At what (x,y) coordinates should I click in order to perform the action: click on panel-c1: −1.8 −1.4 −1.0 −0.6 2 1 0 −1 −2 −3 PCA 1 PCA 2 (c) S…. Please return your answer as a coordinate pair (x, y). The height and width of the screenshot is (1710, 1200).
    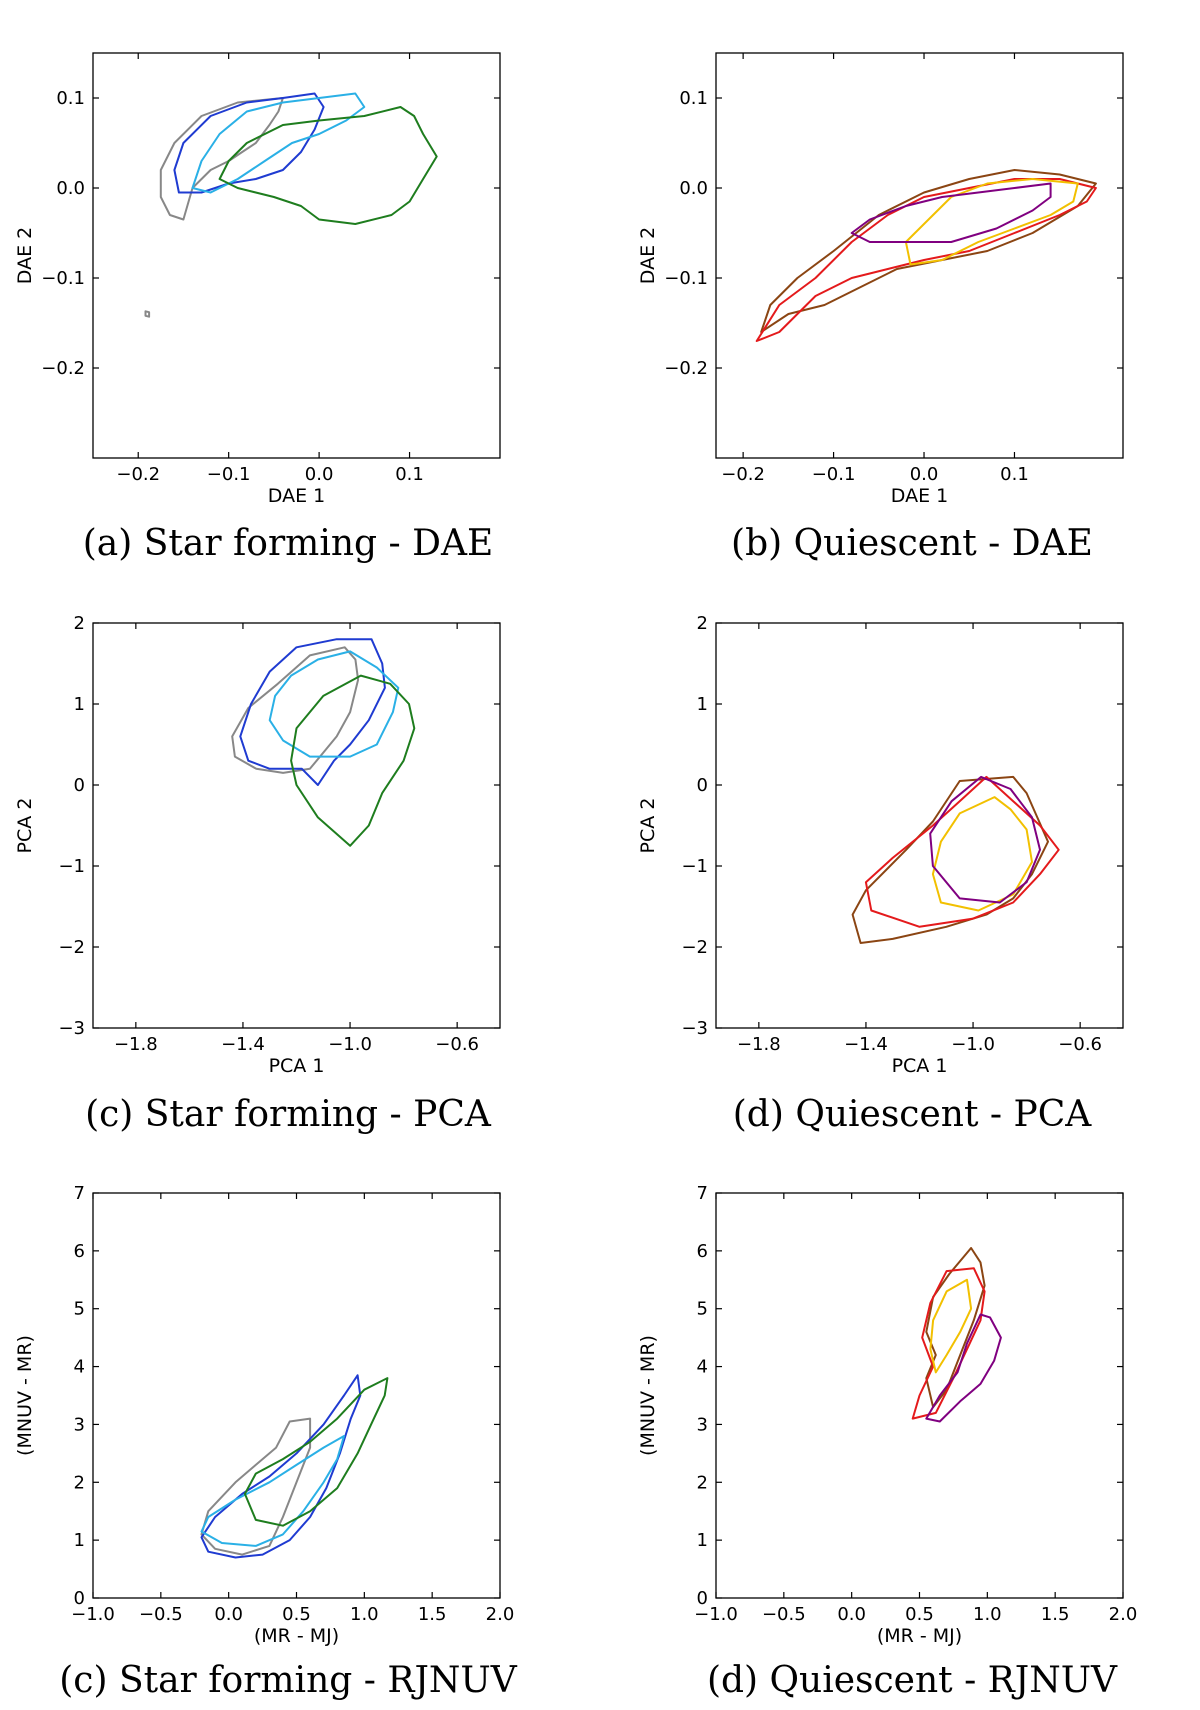
    Looking at the image, I should click on (257, 874).